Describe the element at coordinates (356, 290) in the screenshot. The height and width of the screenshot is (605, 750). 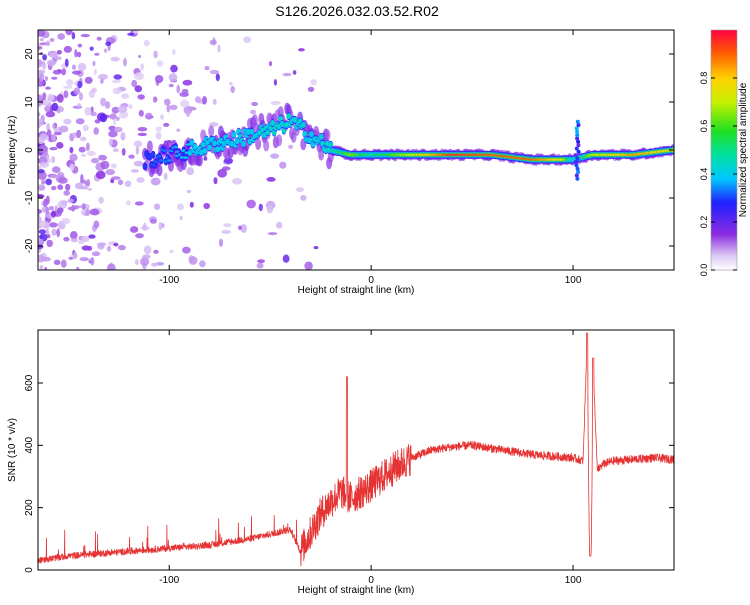
I see `spectrogram-x-axis-label: Height of straight line (km)` at that location.